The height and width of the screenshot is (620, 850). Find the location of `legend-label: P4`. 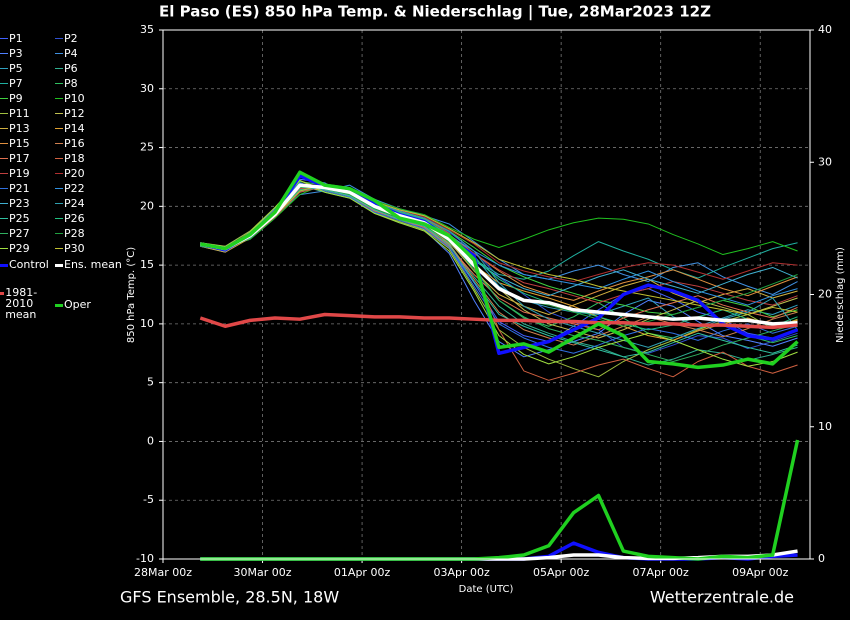

legend-label: P4 is located at coordinates (71, 53).